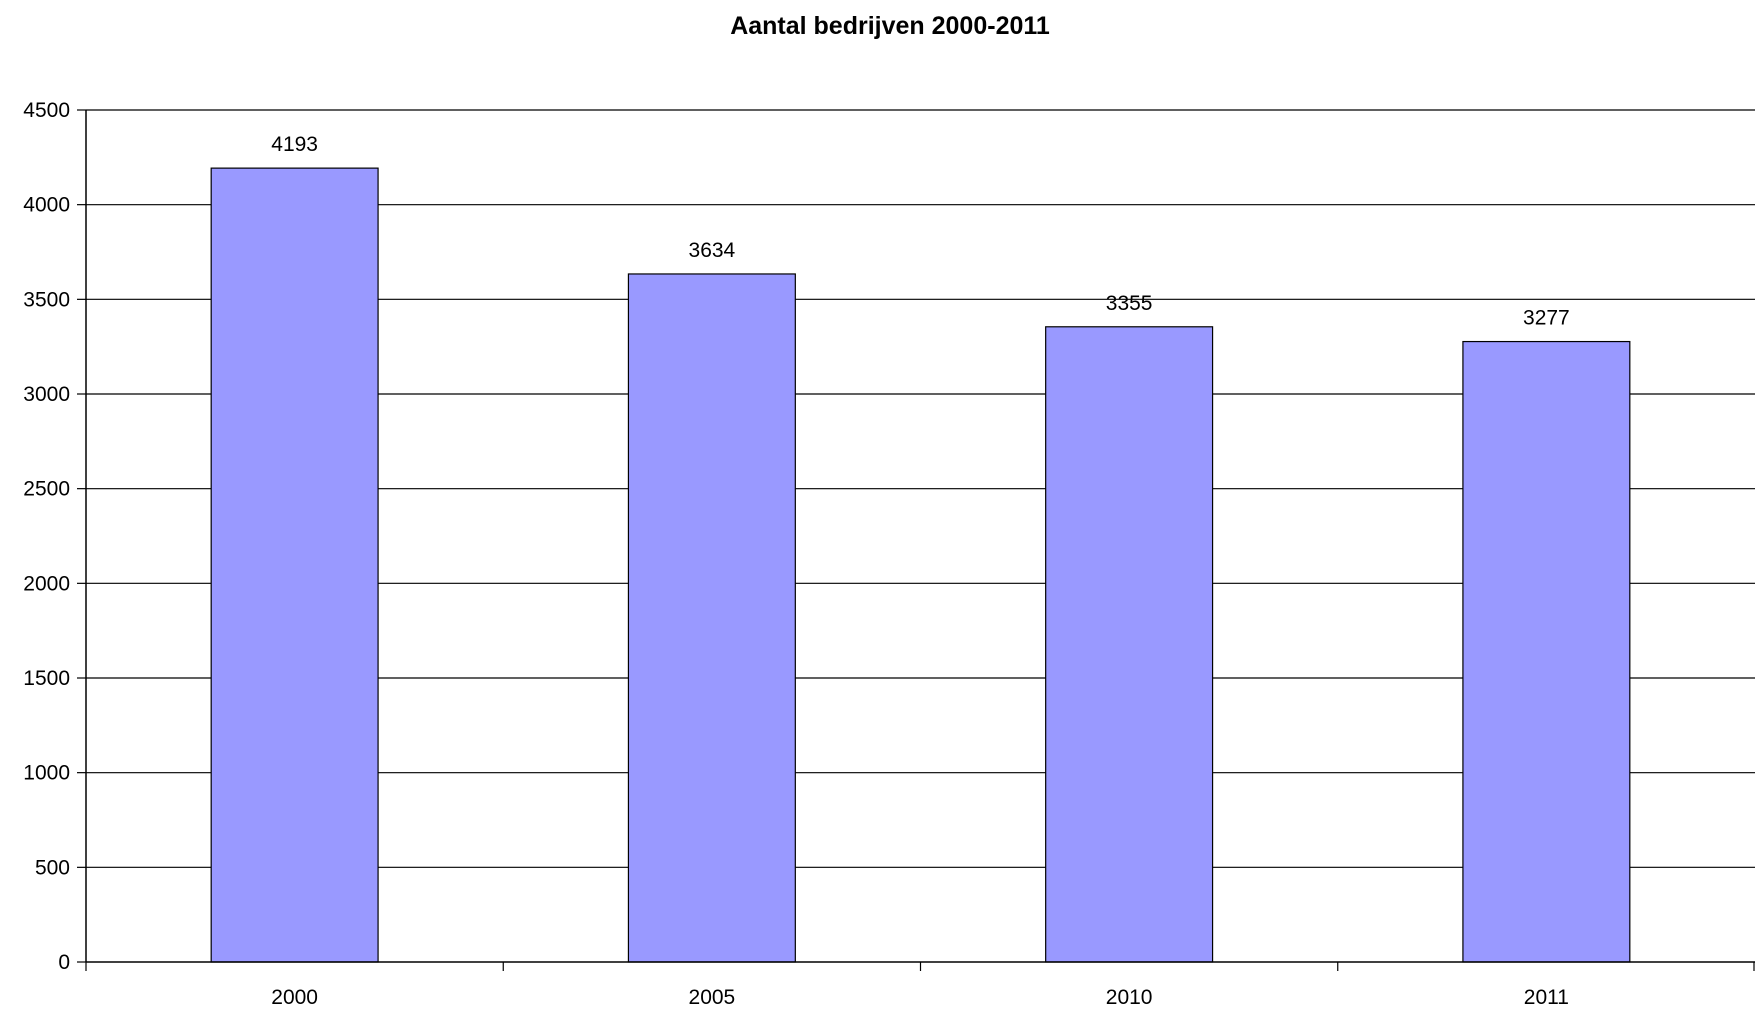  What do you see at coordinates (712, 997) in the screenshot?
I see `x-tick-label: 2005` at bounding box center [712, 997].